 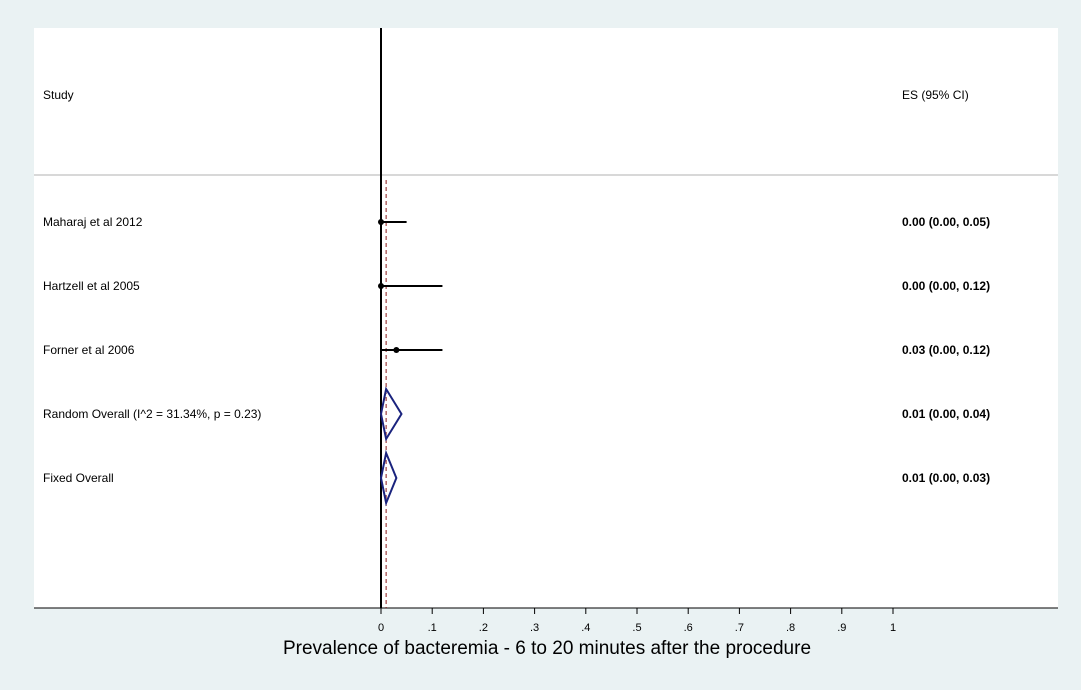 I want to click on x-tick-label: .1, so click(x=432, y=628).